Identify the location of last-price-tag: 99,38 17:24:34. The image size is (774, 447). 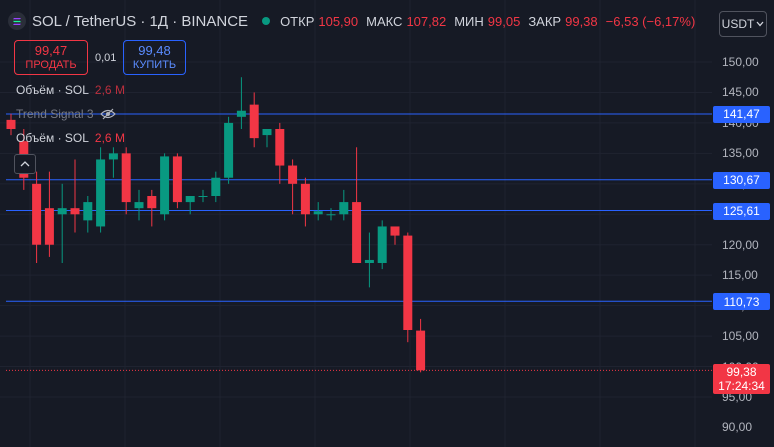
(741, 379).